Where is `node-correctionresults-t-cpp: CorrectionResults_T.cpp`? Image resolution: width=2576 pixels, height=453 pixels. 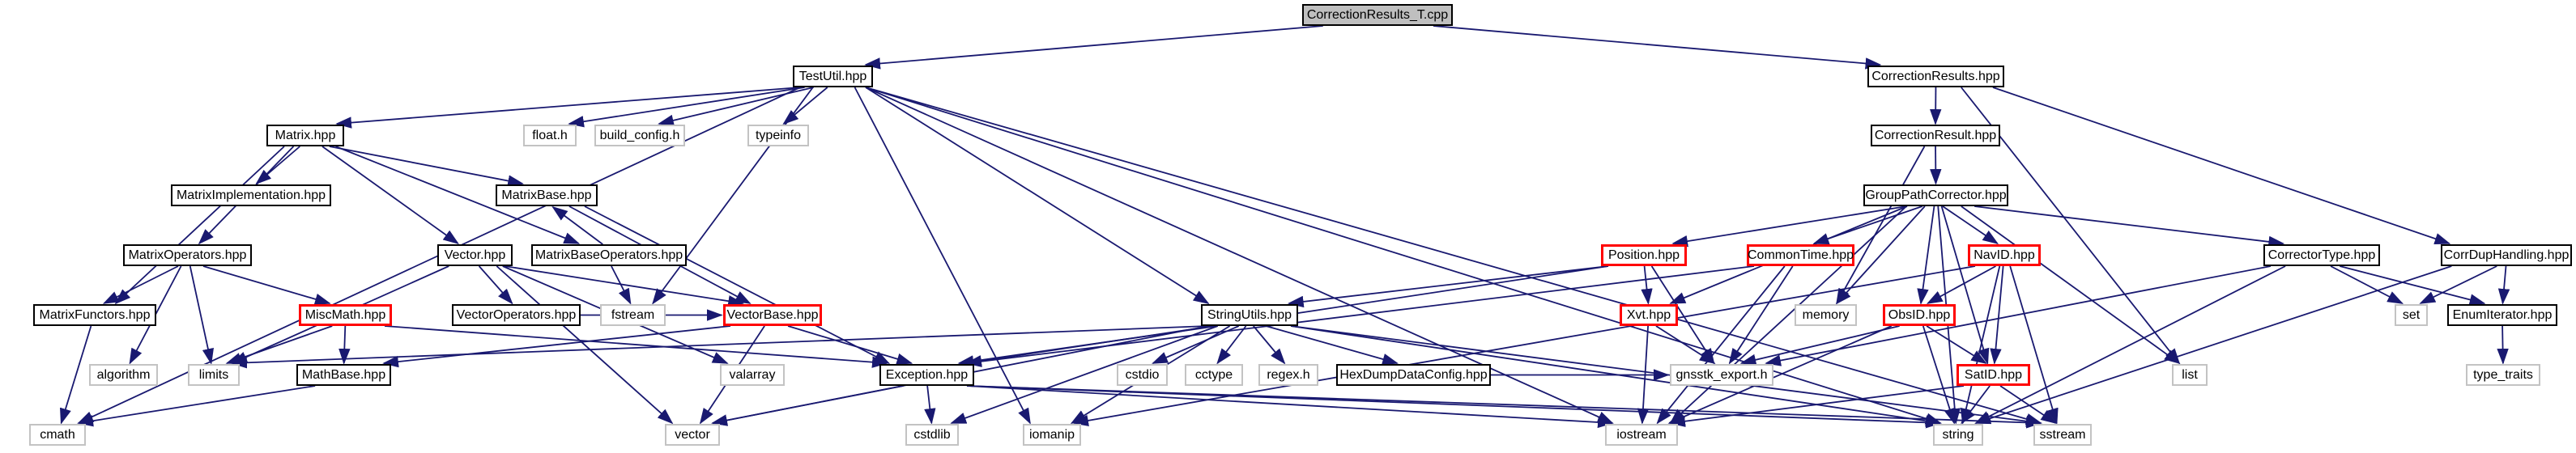 node-correctionresults-t-cpp: CorrectionResults_T.cpp is located at coordinates (1377, 15).